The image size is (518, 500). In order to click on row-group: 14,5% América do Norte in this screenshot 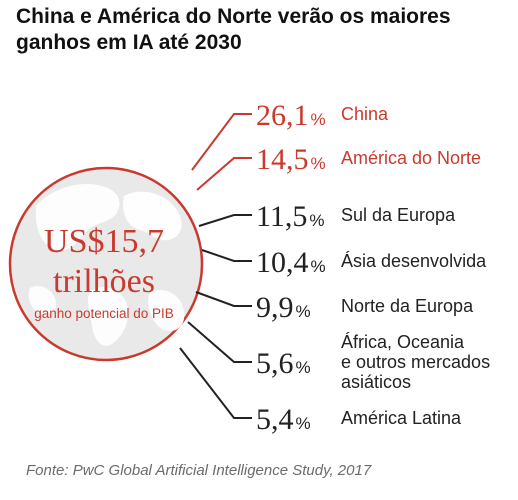, I will do `click(338, 167)`.